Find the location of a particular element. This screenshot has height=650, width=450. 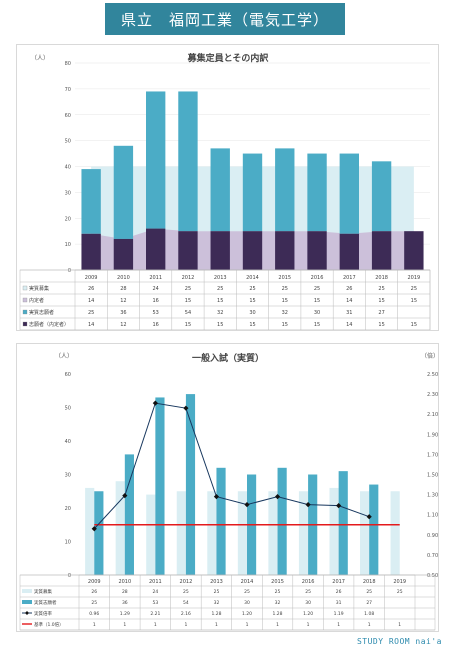

footer-brand: STUDY ROOM nai'a is located at coordinates (399, 641).